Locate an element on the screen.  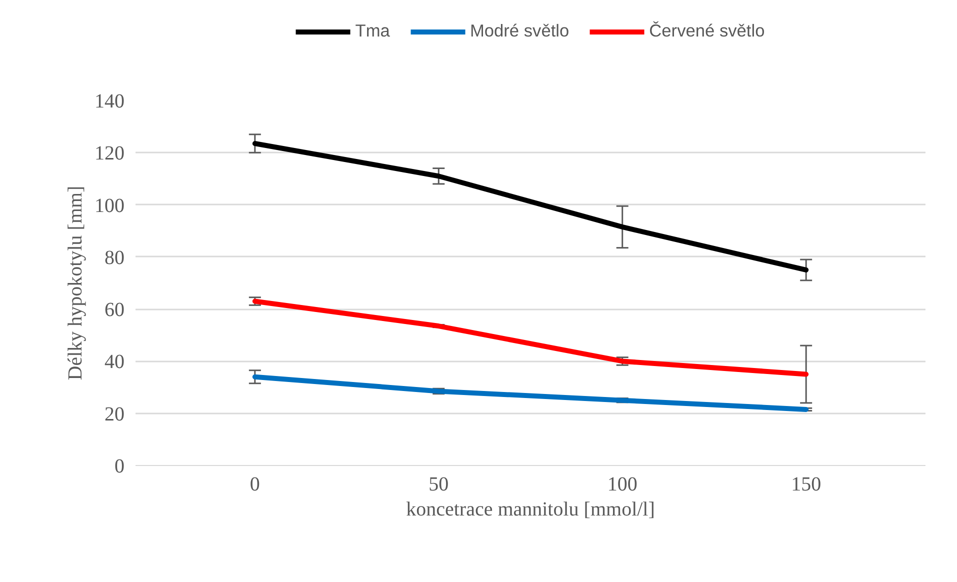
x-tick-label: 100 is located at coordinates (622, 485).